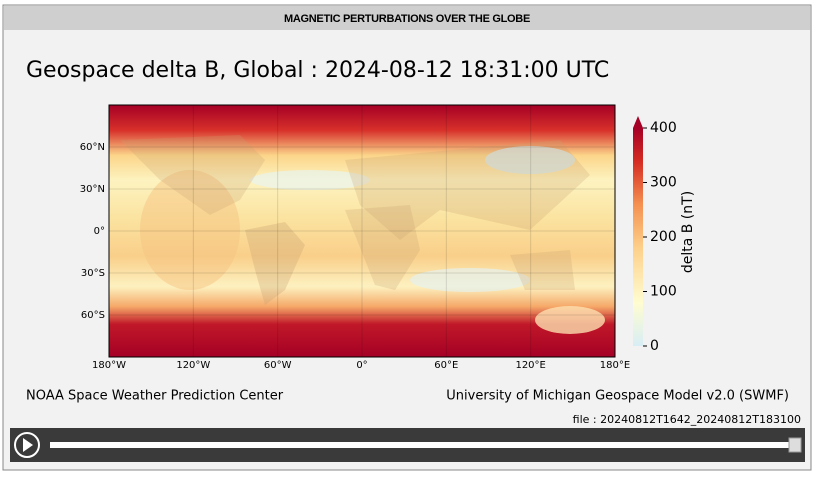 The image size is (817, 480). I want to click on header-title: MAGNETIC PERTURBATIONS OVER THE GLOBE, so click(407, 19).